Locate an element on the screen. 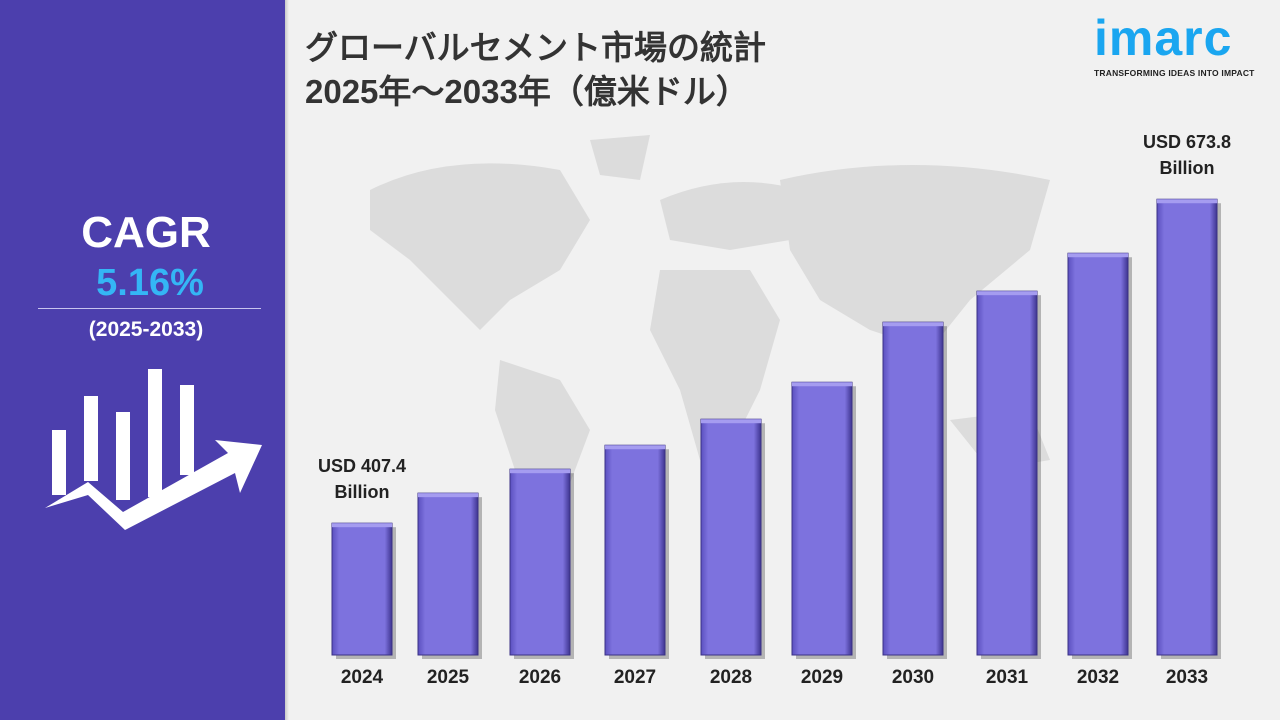 Image resolution: width=1280 pixels, height=720 pixels. growth-chart-icon is located at coordinates (153, 449).